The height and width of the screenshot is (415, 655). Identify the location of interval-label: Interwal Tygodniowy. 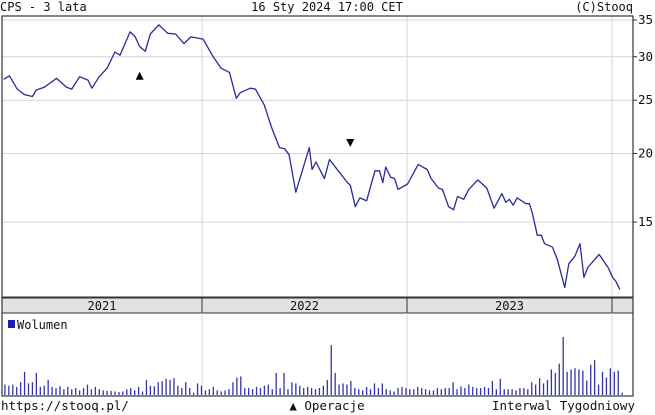
(563, 405).